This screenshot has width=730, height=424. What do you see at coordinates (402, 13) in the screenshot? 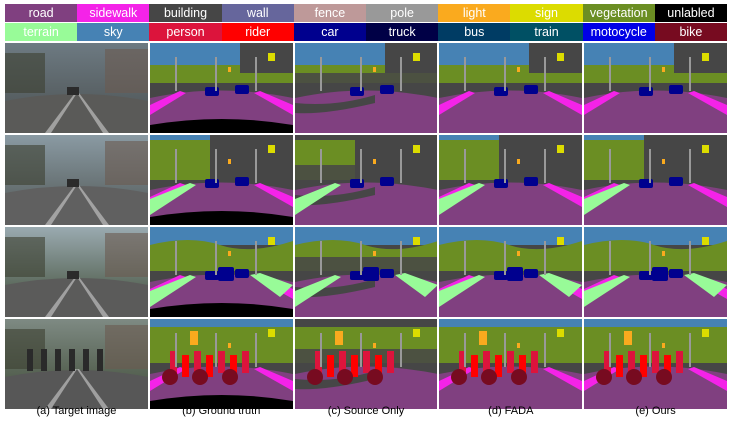
I see `legend-swatch-pole: pole` at bounding box center [402, 13].